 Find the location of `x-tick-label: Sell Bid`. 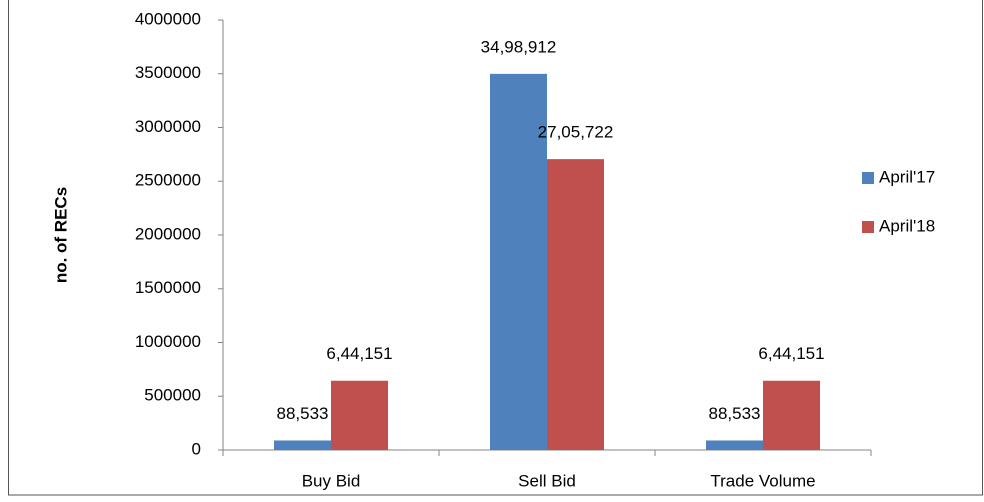

x-tick-label: Sell Bid is located at coordinates (547, 480).